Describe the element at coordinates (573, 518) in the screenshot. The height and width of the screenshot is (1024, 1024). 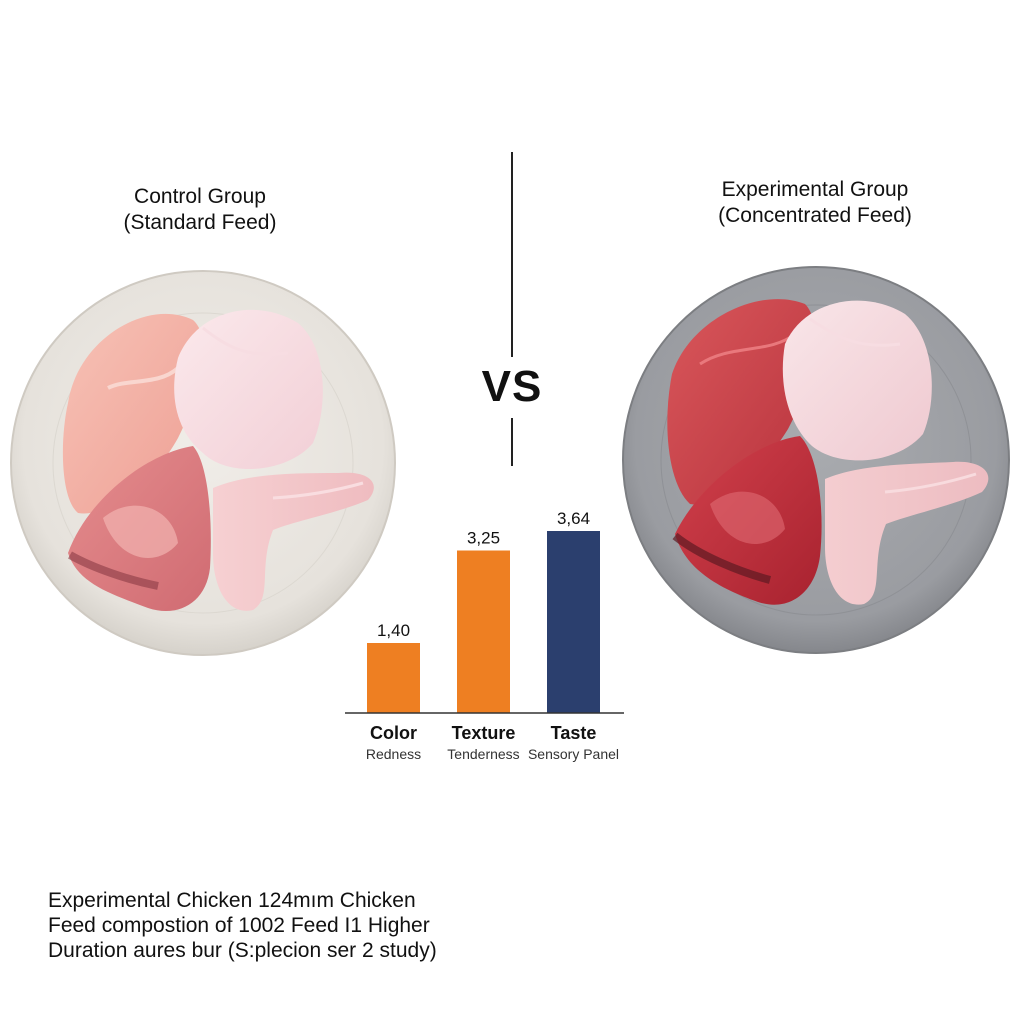
I see `value-label-taste: 3,64` at that location.